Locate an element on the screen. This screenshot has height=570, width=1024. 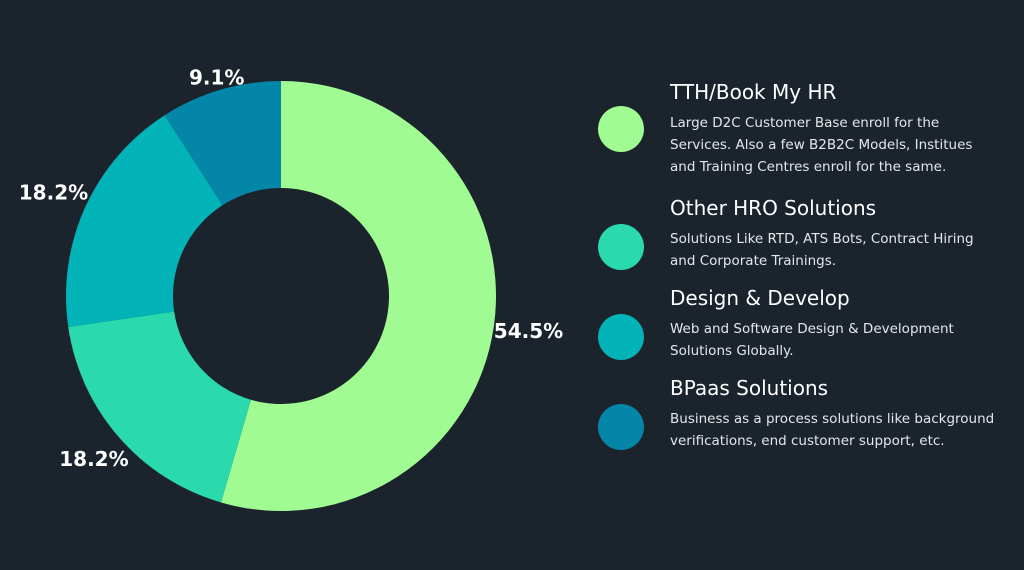
legend-swatch-bpaas is located at coordinates (621, 427).